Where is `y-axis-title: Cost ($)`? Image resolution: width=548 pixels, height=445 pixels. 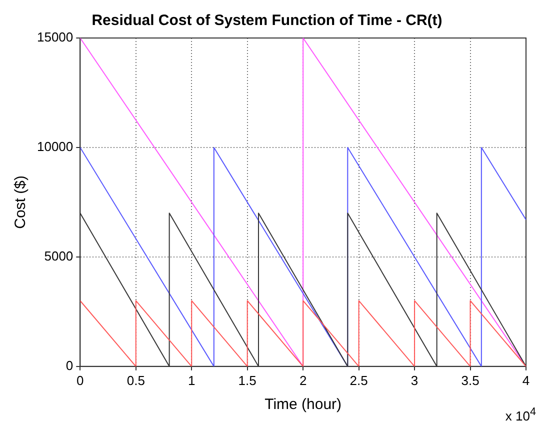 y-axis-title: Cost ($) is located at coordinates (21, 202).